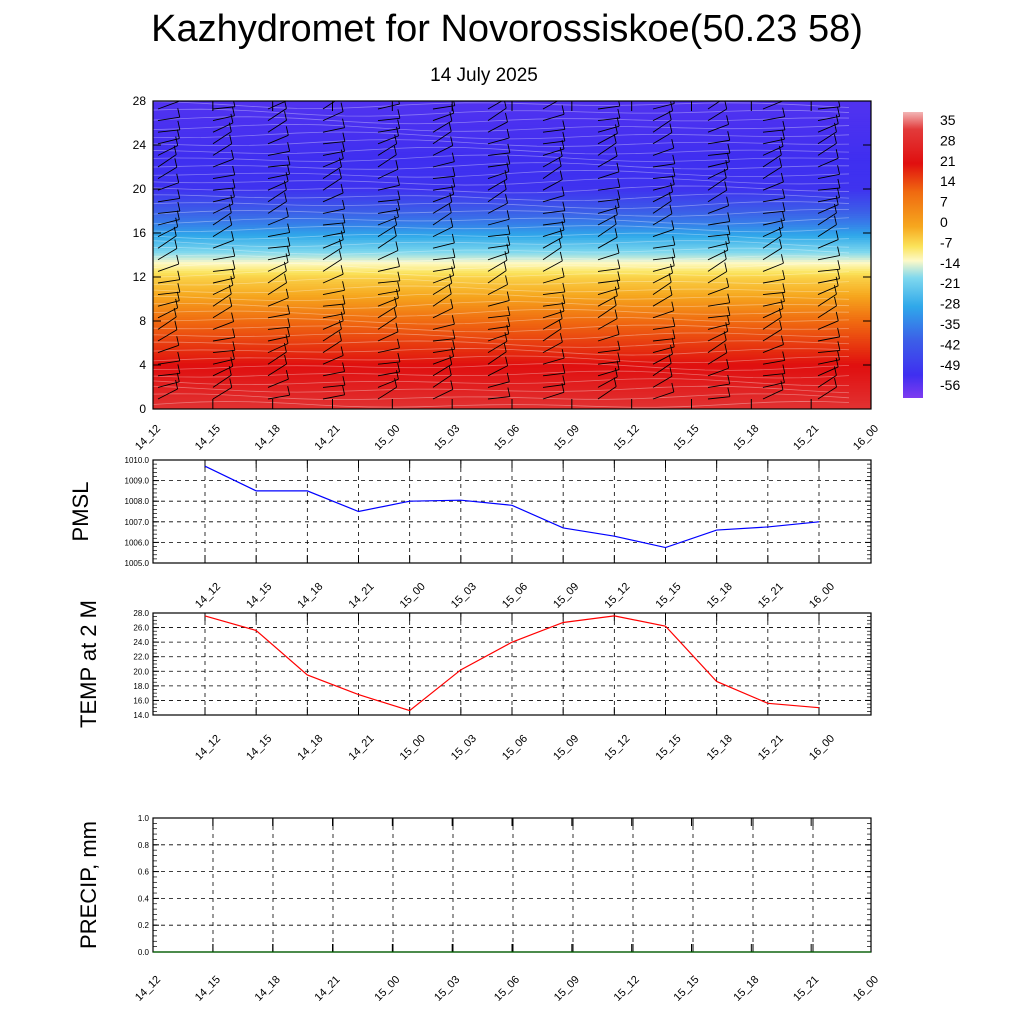 This screenshot has height=1024, width=1024. What do you see at coordinates (362, 748) in the screenshot?
I see `x-tick-label: 14_21` at bounding box center [362, 748].